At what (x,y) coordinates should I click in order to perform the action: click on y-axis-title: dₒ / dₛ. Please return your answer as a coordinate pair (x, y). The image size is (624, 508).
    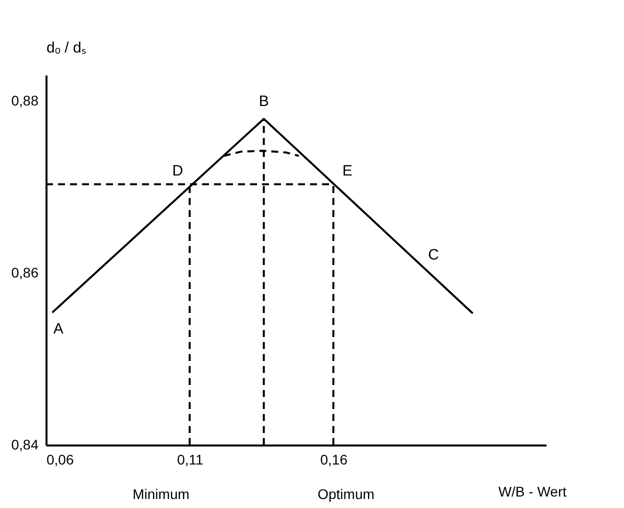
    Looking at the image, I should click on (66, 48).